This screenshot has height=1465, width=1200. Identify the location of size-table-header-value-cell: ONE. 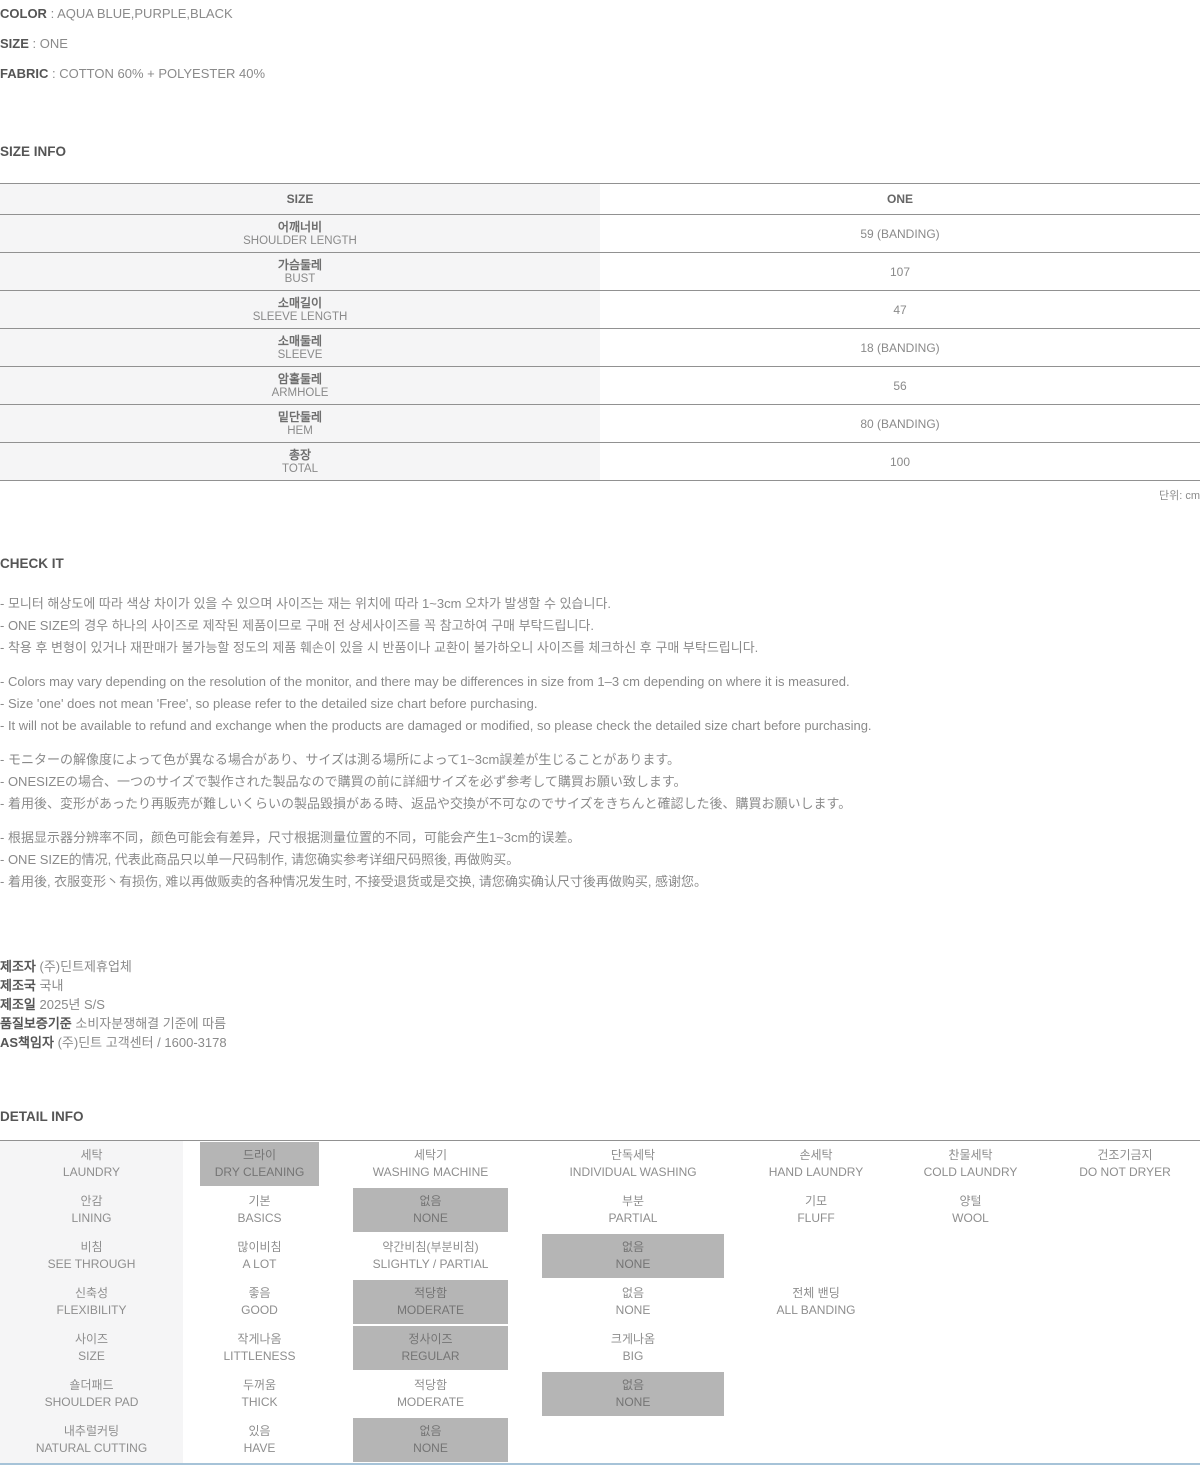
(900, 199).